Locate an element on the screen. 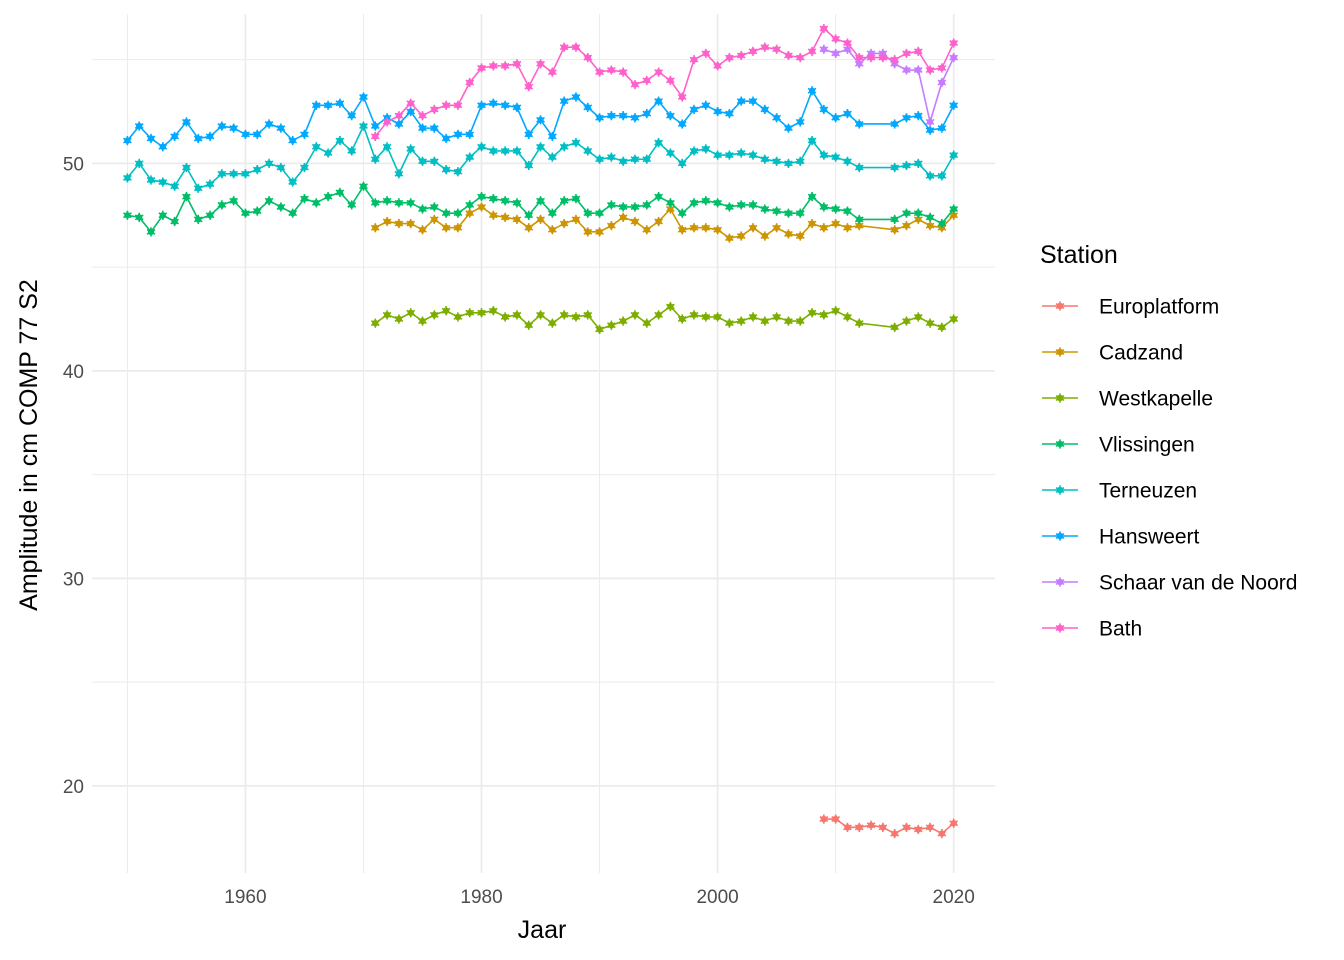 The image size is (1344, 960). y-tick-label: 30 is located at coordinates (73, 579).